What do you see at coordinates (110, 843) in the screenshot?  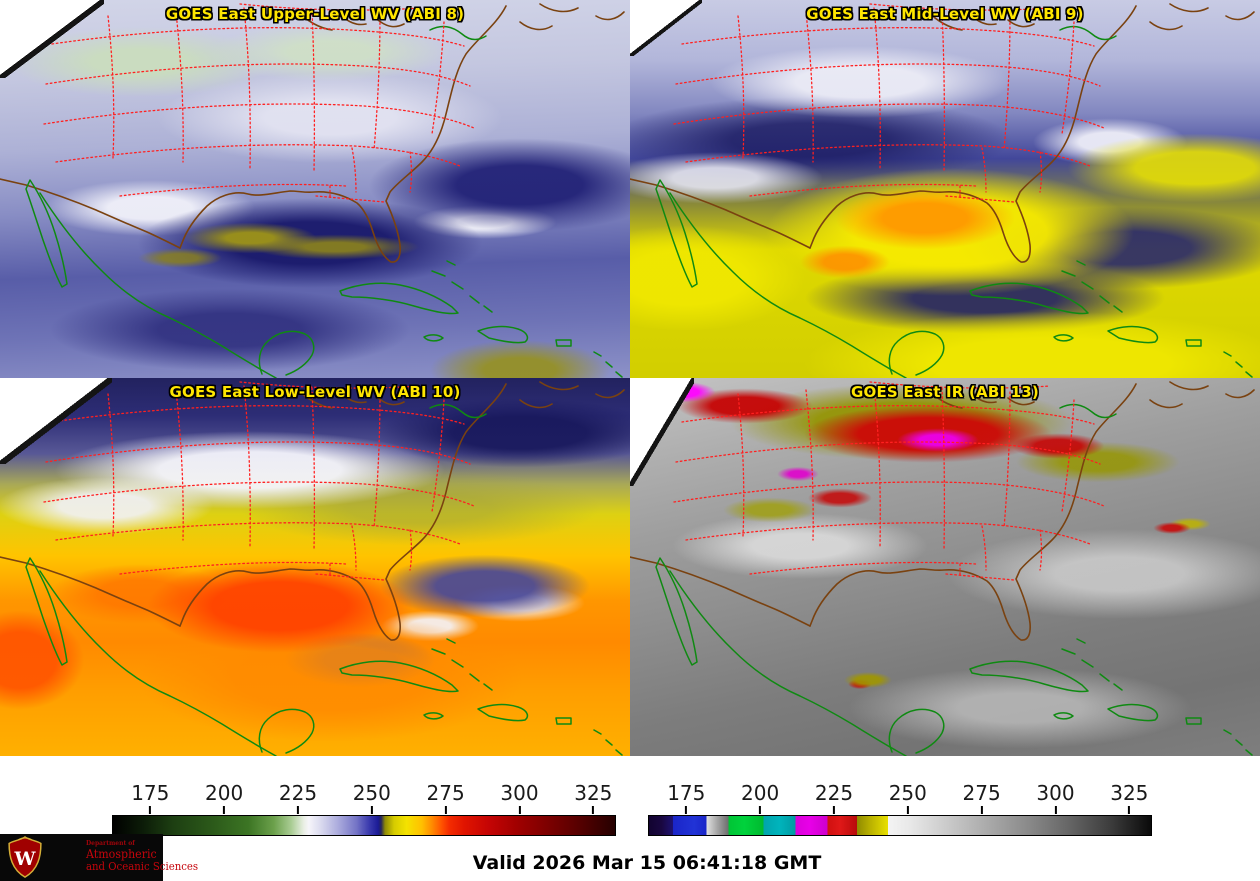 I see `logo-department-prefix: Department of` at bounding box center [110, 843].